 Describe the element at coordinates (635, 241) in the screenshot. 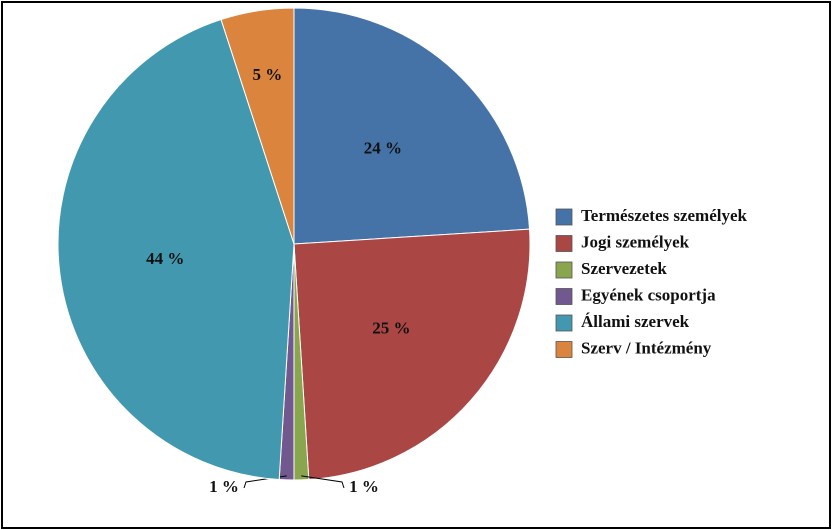

I see `legend-label: Jogi személyek` at that location.